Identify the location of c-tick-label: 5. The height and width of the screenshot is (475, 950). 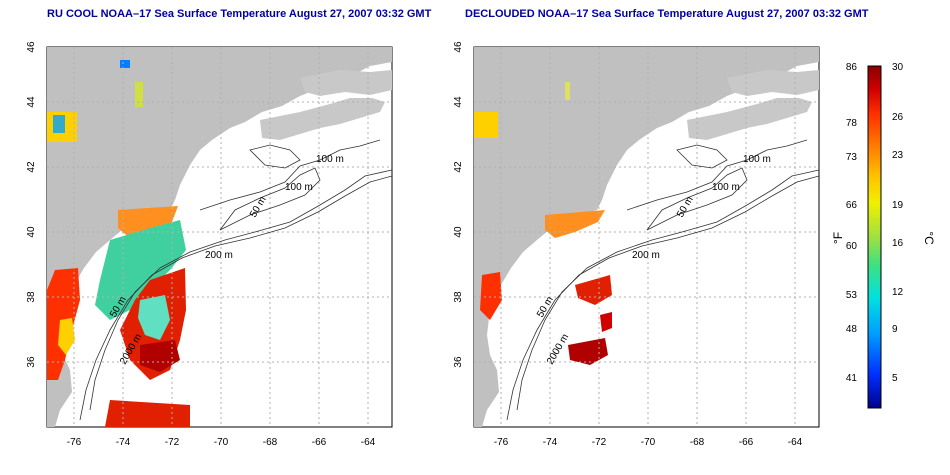
(895, 378).